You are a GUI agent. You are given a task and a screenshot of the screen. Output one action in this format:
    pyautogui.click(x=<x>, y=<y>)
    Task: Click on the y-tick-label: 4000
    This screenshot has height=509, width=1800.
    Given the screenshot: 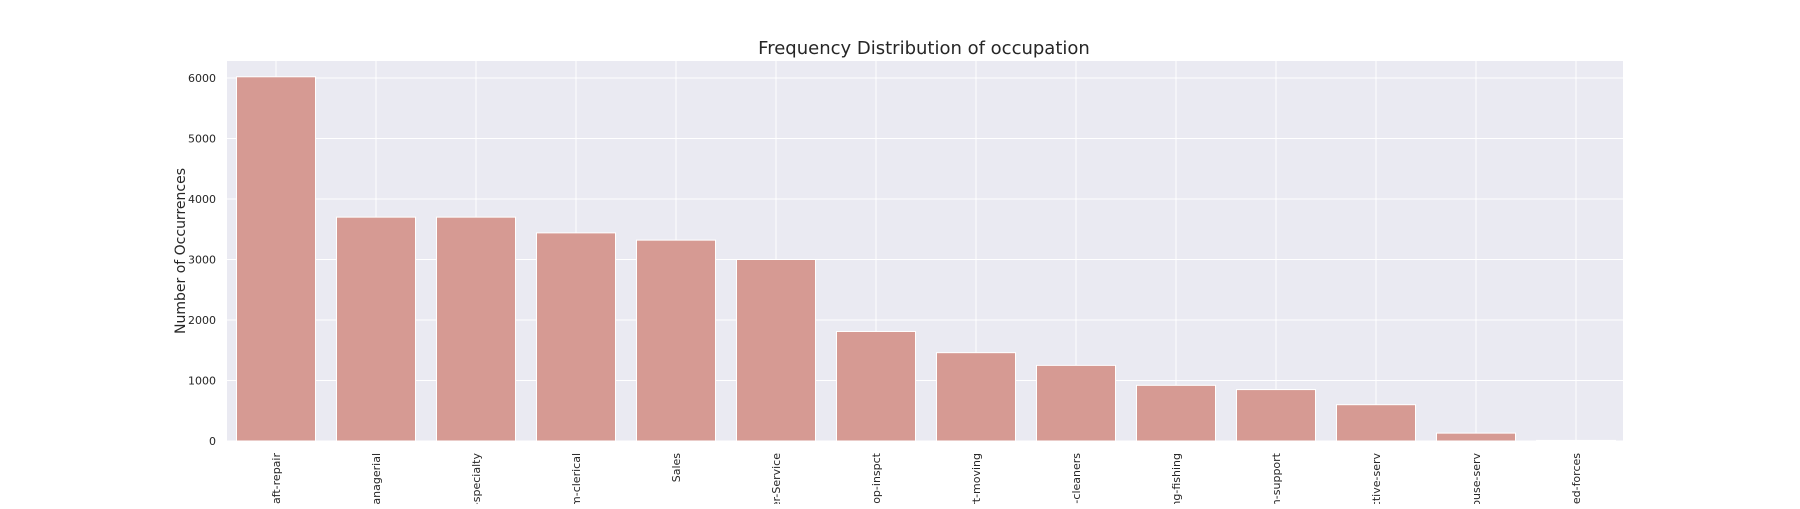 What is the action you would take?
    pyautogui.click(x=202, y=199)
    